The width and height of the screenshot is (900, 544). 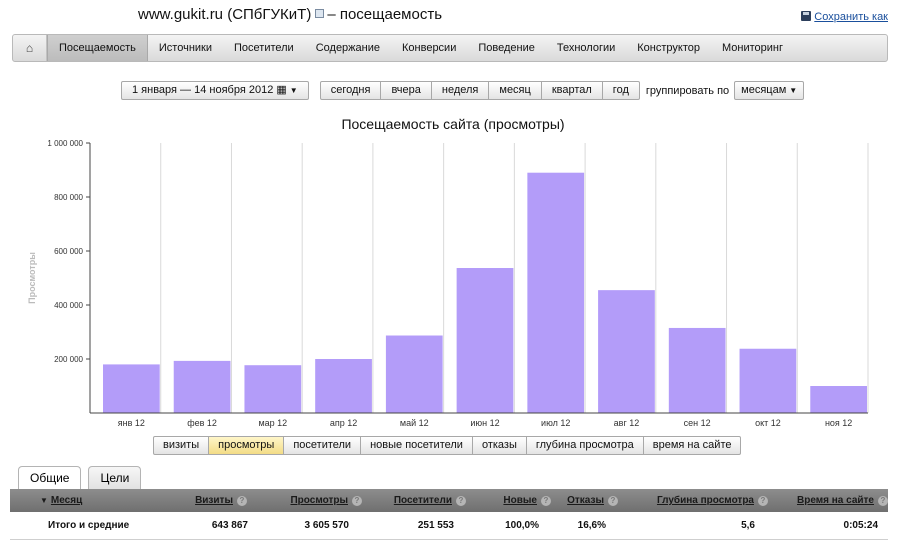 I want to click on period-year-button: год, so click(x=621, y=90).